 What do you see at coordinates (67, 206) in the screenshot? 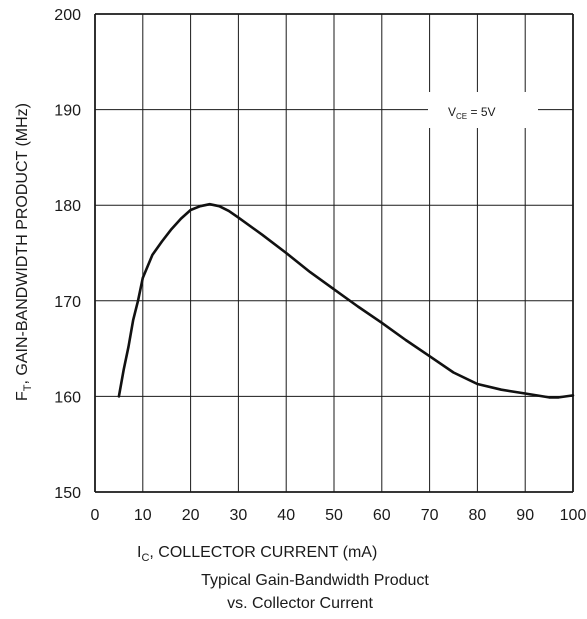
I see `y-tick-label: 180` at bounding box center [67, 206].